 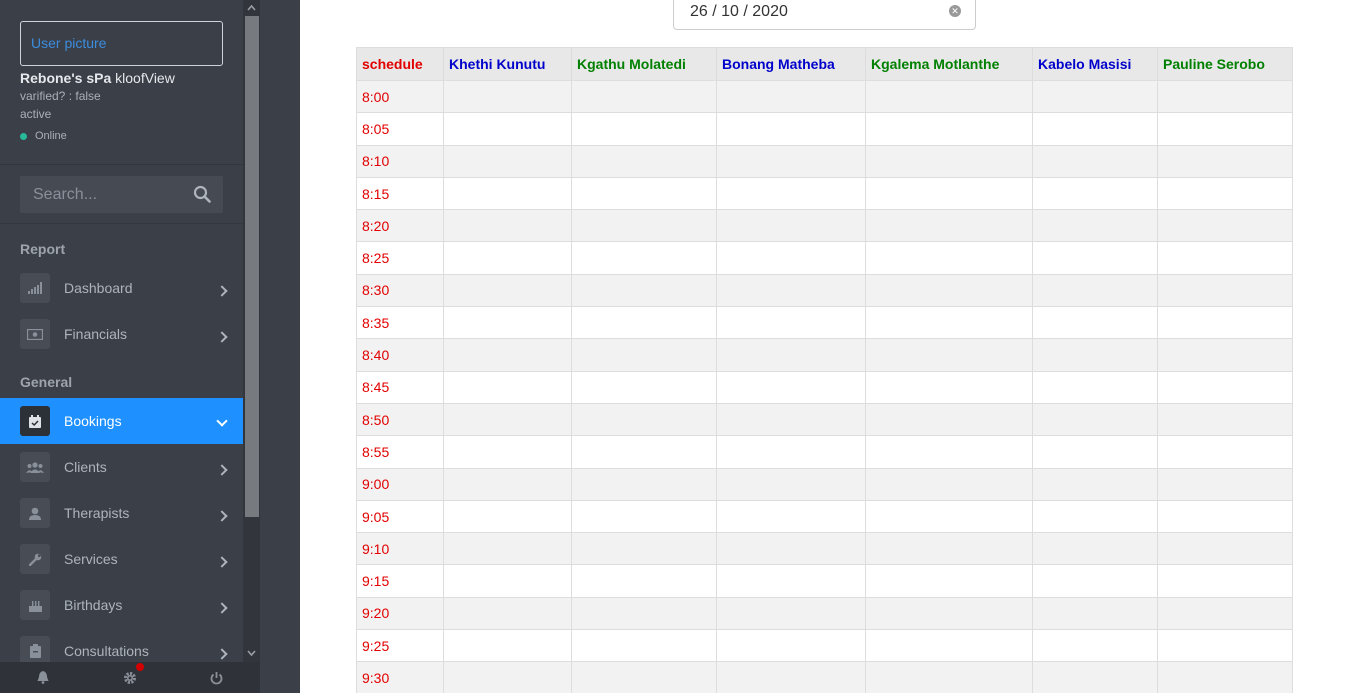 I want to click on sidebar-item-consultations: Consultations, so click(x=121, y=651).